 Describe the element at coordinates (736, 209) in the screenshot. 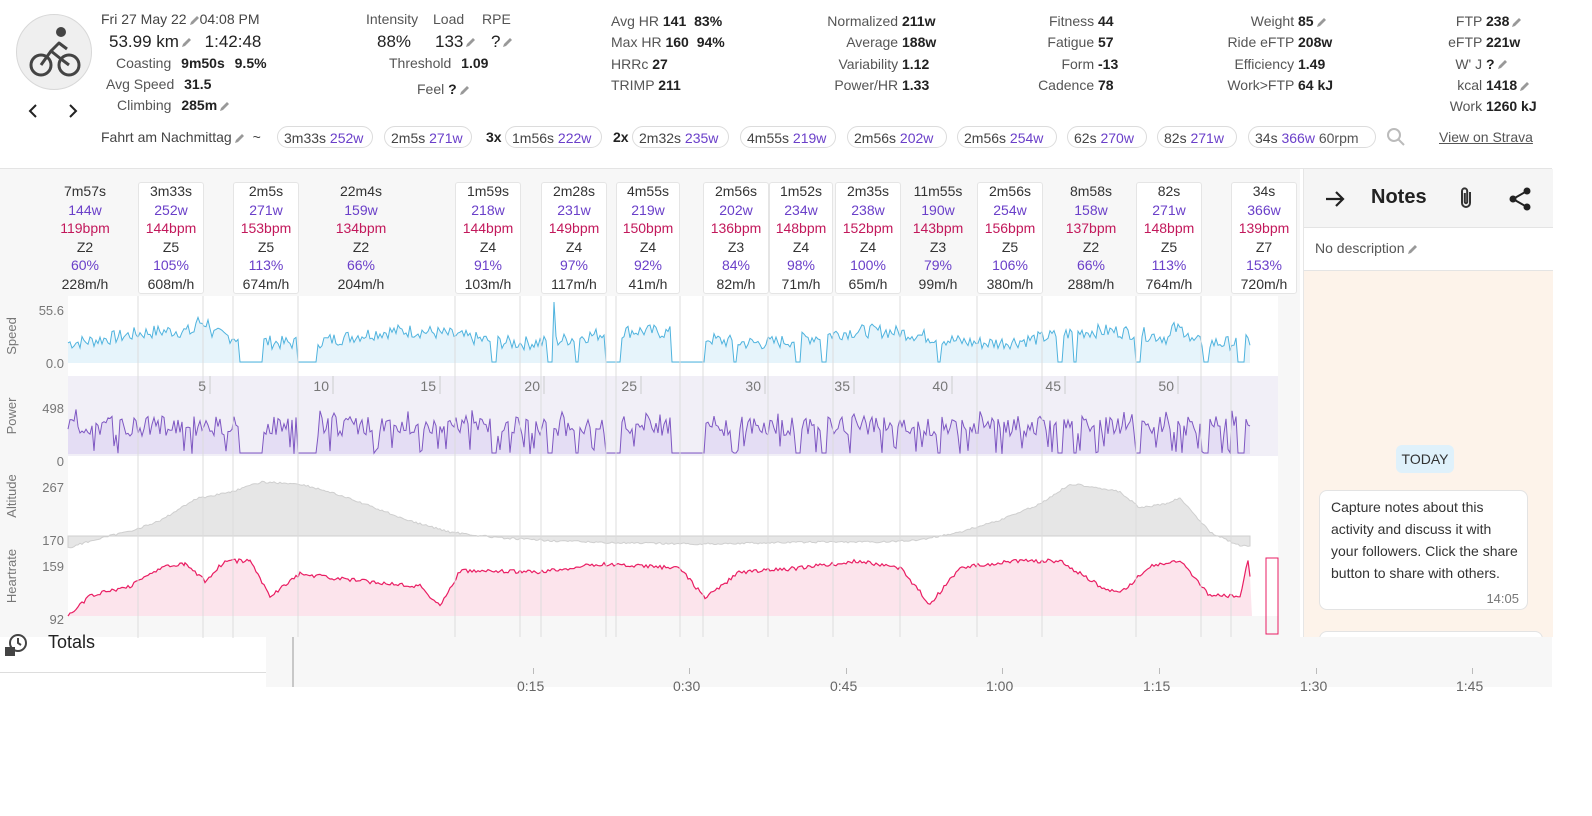

I see `interval-watts: 202w` at that location.